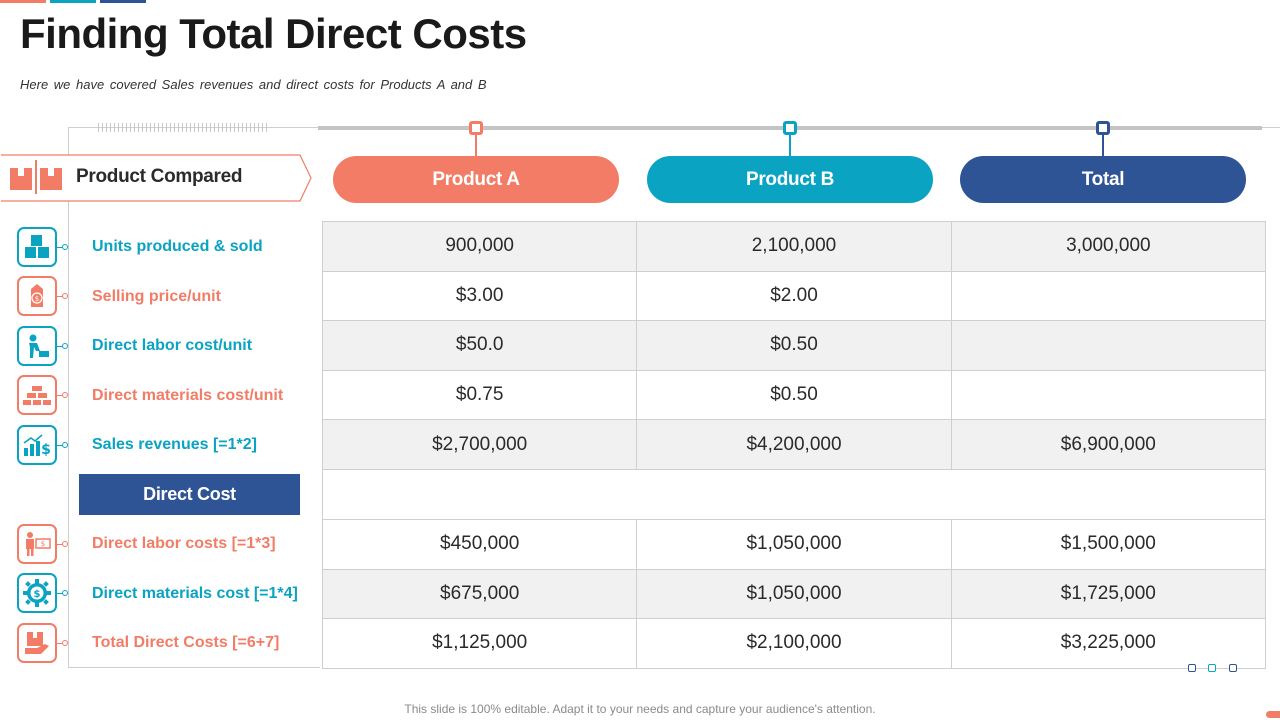 This screenshot has width=1280, height=720. What do you see at coordinates (159, 176) in the screenshot?
I see `product-compared-label: Product Compared` at bounding box center [159, 176].